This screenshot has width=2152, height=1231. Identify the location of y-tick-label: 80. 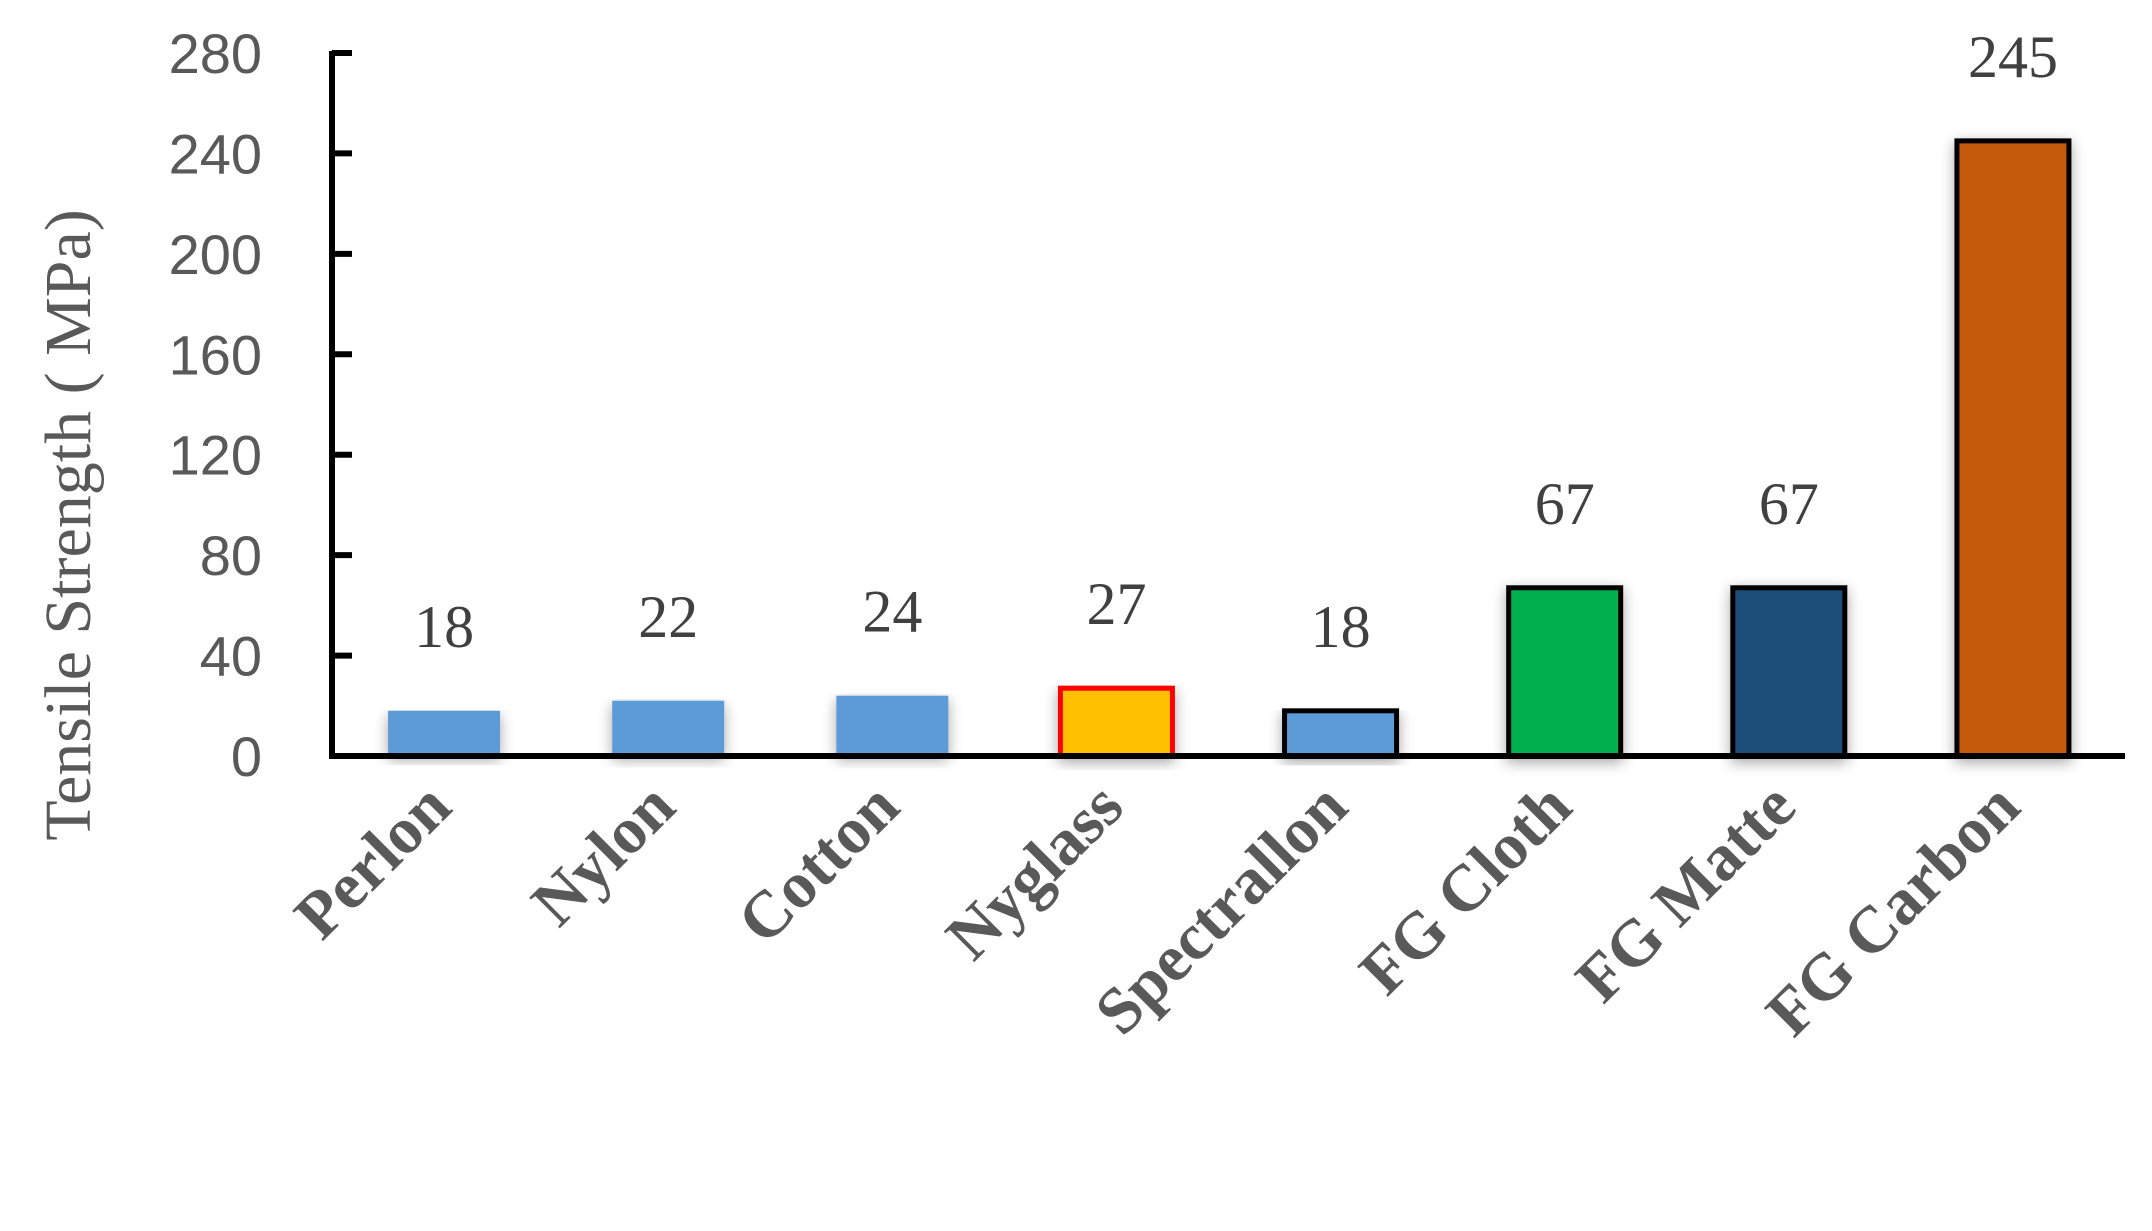
(231, 555).